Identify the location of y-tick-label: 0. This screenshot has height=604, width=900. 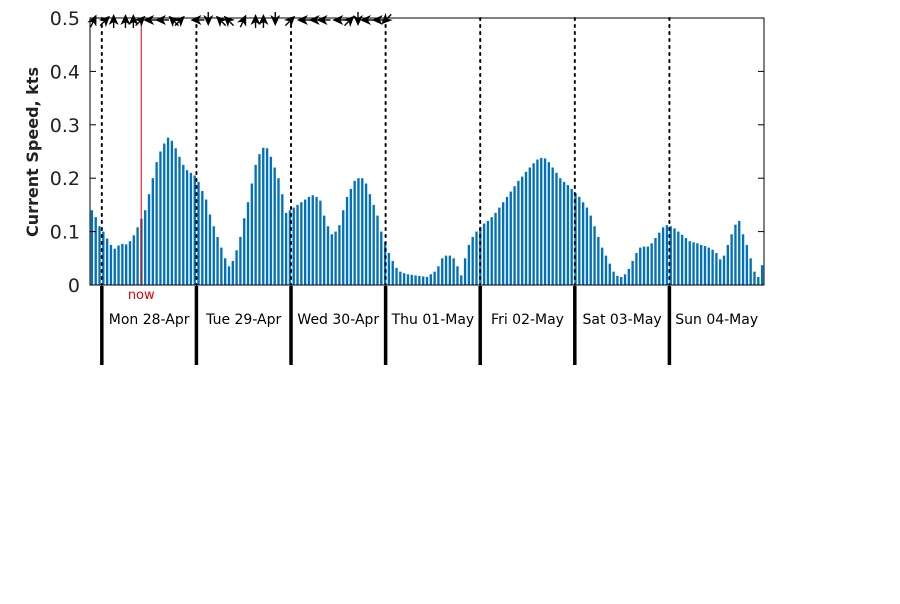
(74, 286).